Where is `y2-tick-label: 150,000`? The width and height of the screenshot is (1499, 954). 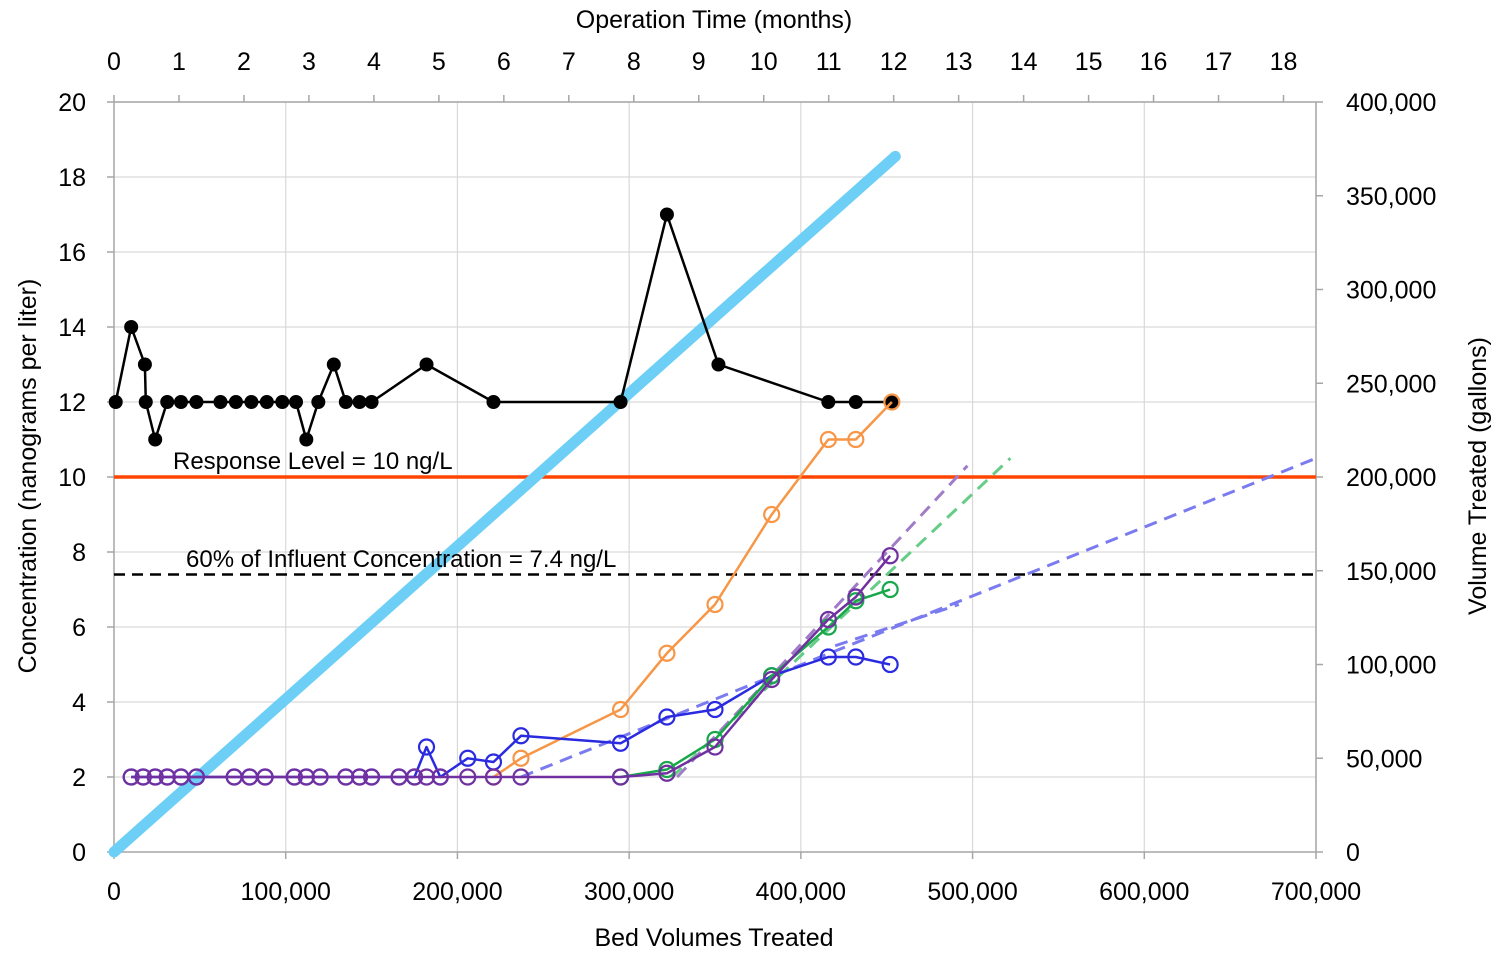
y2-tick-label: 150,000 is located at coordinates (1391, 572).